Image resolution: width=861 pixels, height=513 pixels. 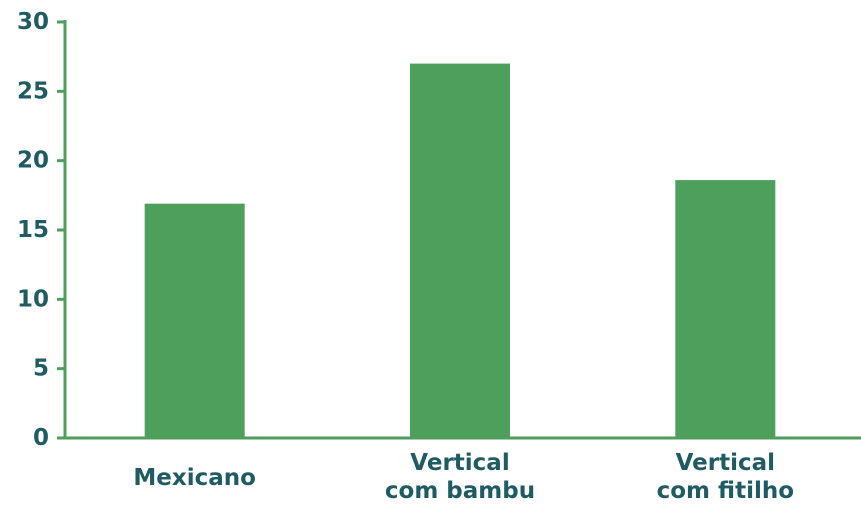 I want to click on x-tick-label: Vertical com bambu, so click(x=460, y=477).